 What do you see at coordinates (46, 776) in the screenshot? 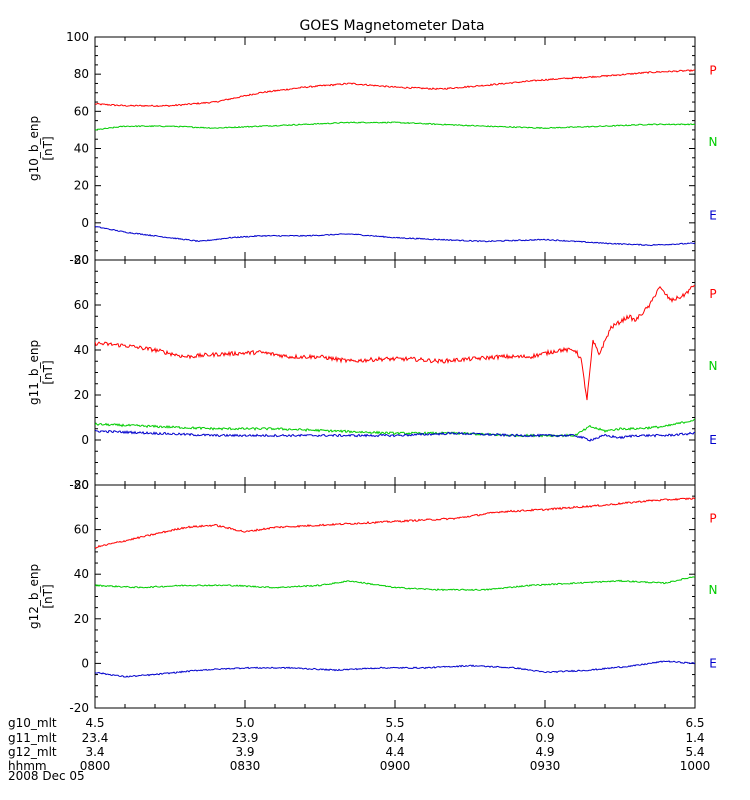
I see `date-label: 2008 Dec 05` at bounding box center [46, 776].